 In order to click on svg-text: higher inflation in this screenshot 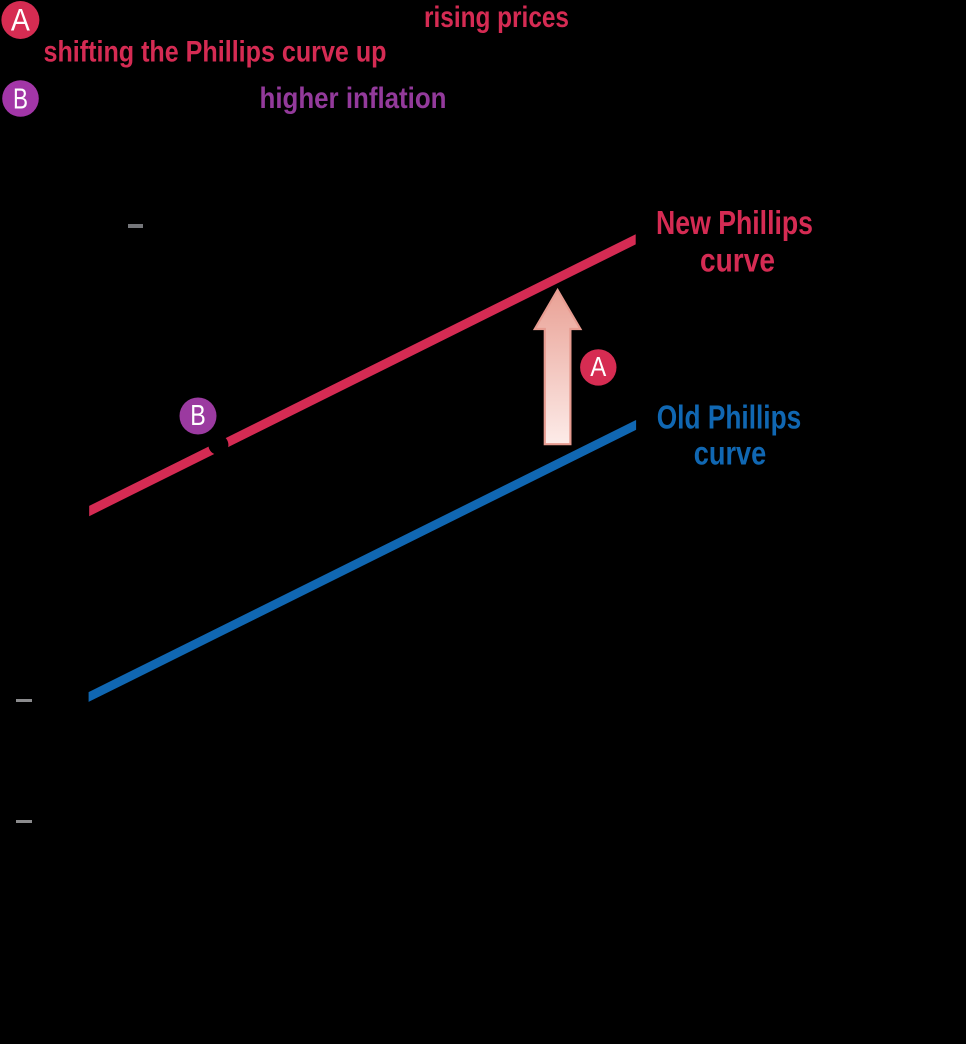, I will do `click(353, 98)`.